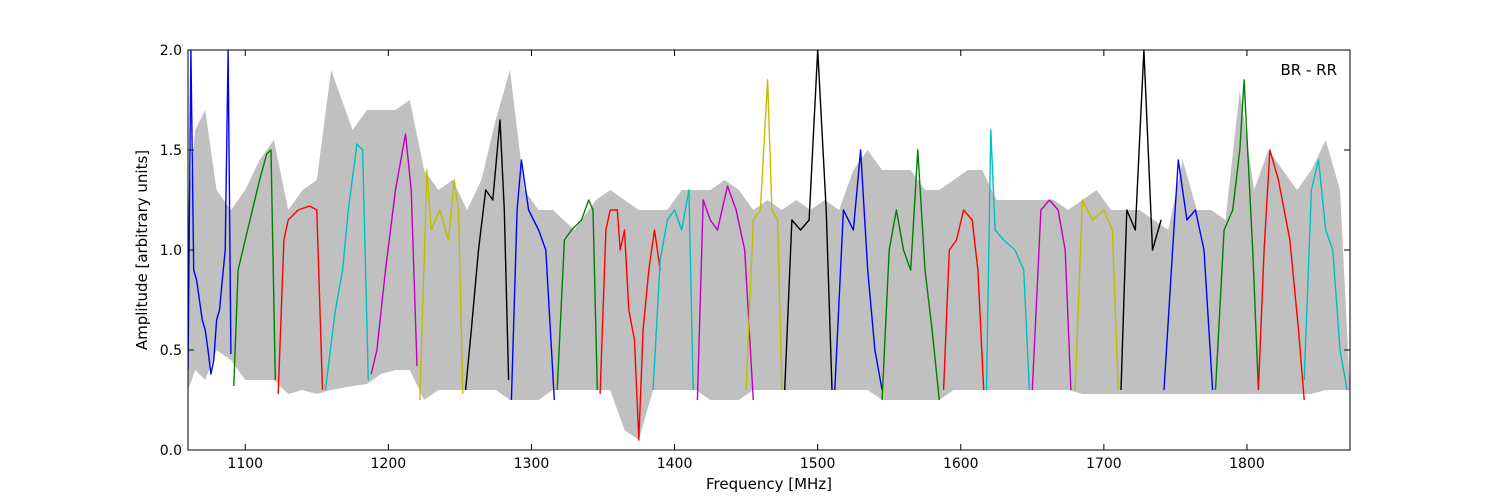 Image resolution: width=1500 pixels, height=500 pixels. I want to click on x-tick-label: 1100, so click(245, 464).